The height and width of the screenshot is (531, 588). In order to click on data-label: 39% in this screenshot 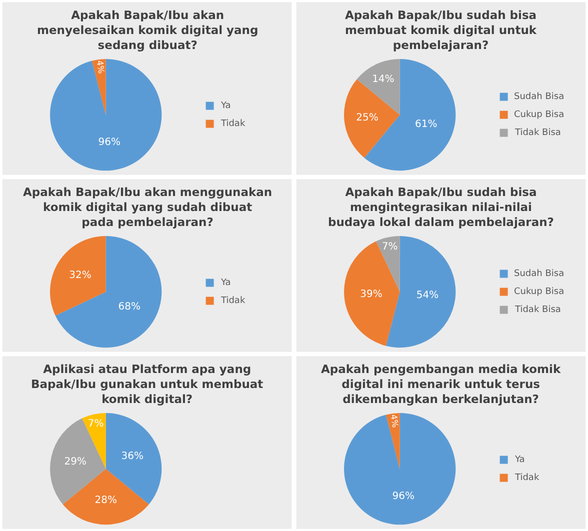, I will do `click(371, 294)`.